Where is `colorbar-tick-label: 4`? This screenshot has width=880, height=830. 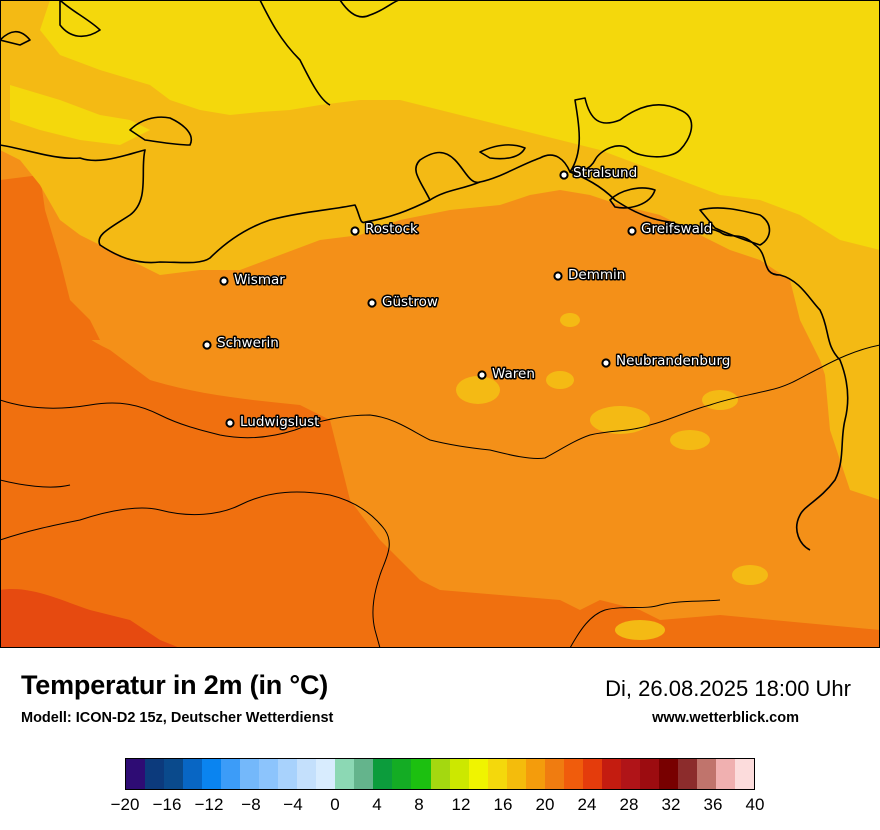
colorbar-tick-label: 4 is located at coordinates (377, 804).